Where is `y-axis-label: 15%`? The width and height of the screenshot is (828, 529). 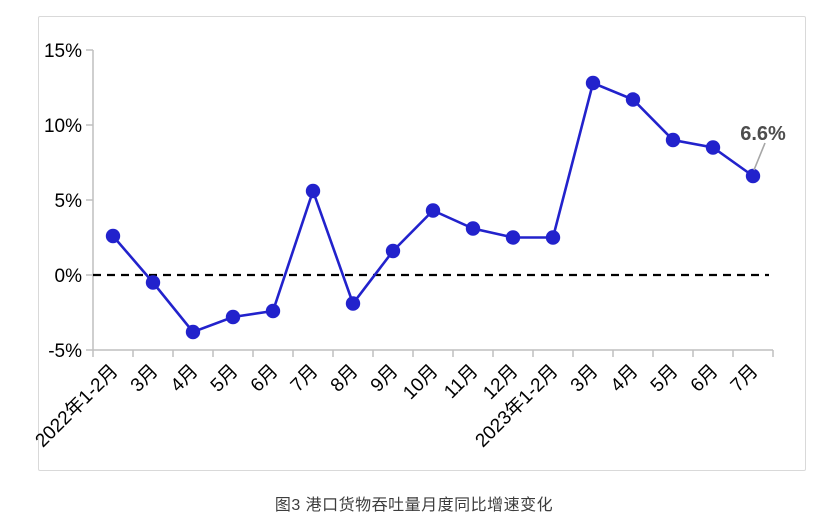 y-axis-label: 15% is located at coordinates (63, 51).